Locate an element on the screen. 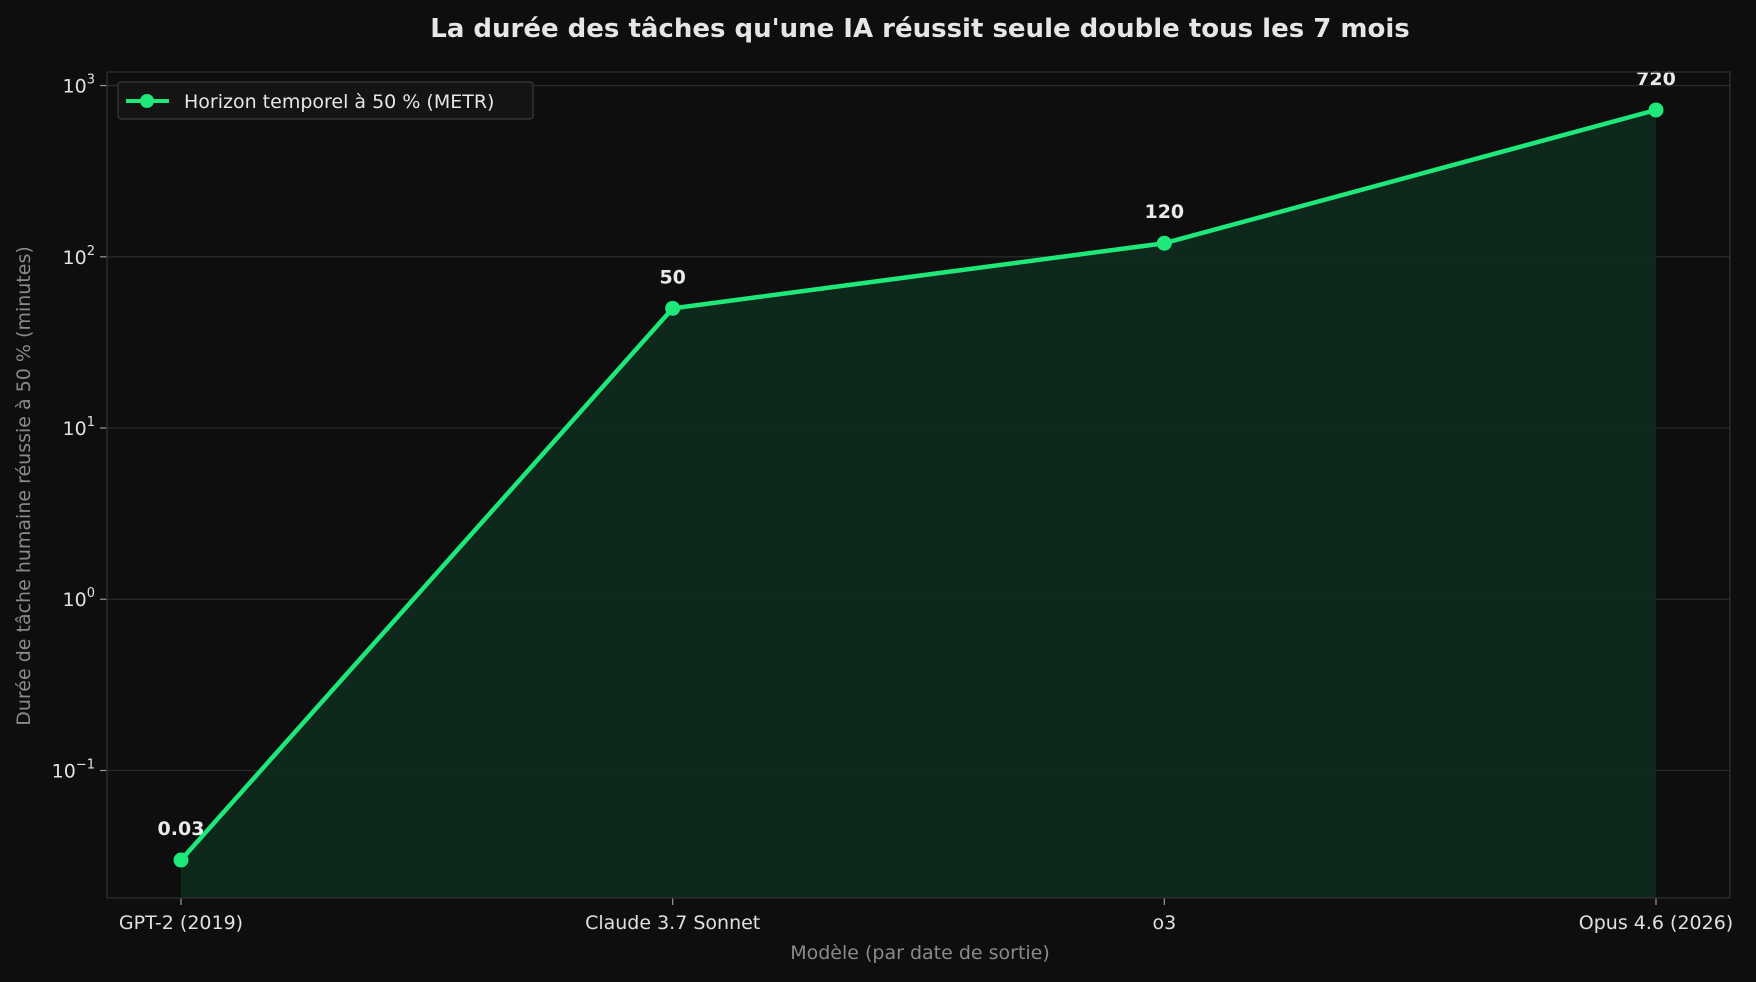 Image resolution: width=1756 pixels, height=982 pixels. legend-marker is located at coordinates (147, 101).